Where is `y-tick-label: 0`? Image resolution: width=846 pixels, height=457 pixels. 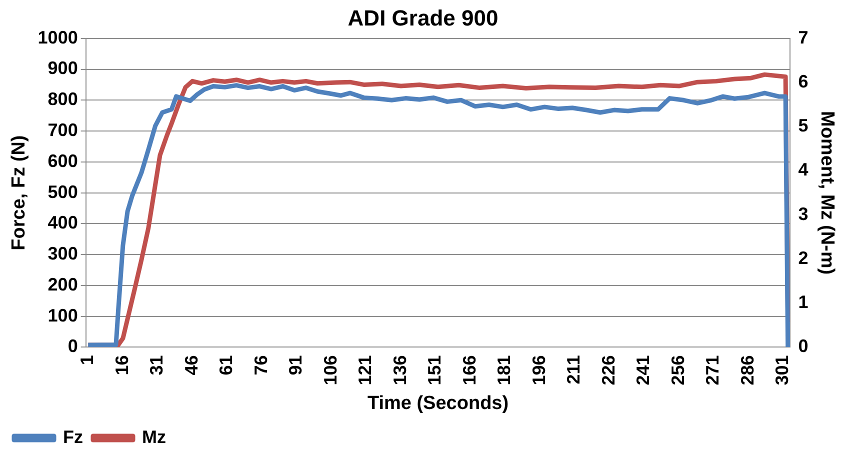
y-tick-label: 0 is located at coordinates (73, 346).